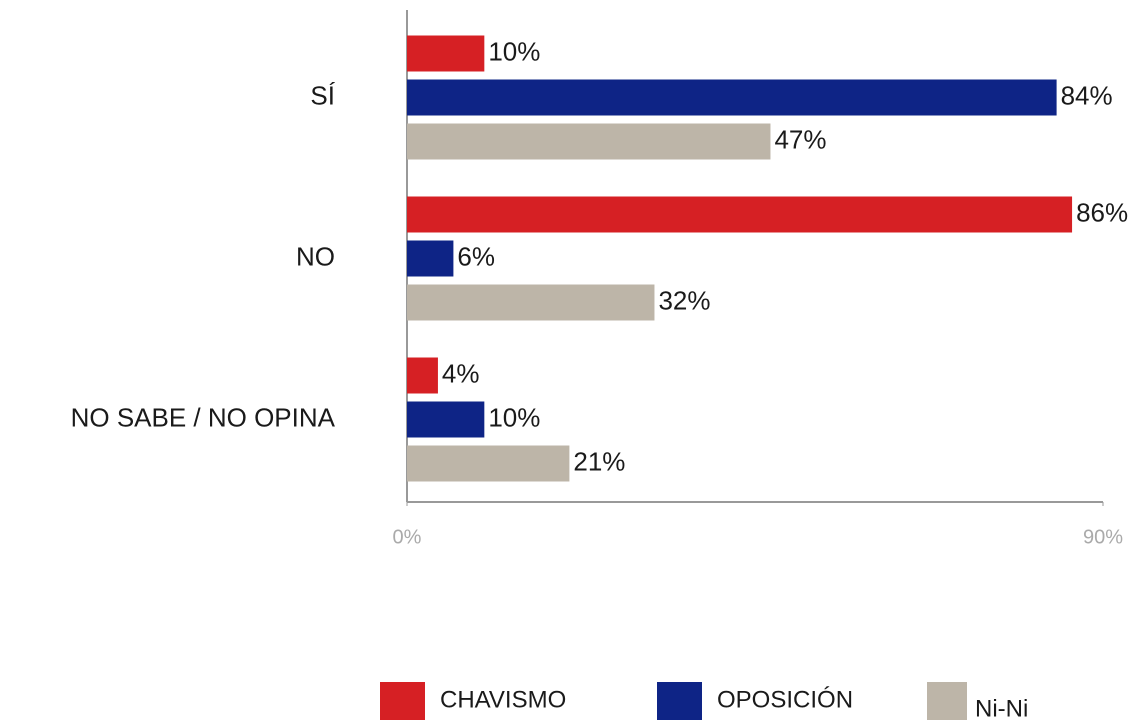 Image resolution: width=1143 pixels, height=722 pixels. Describe the element at coordinates (785, 699) in the screenshot. I see `legend-label: OPOSICIÓN` at that location.